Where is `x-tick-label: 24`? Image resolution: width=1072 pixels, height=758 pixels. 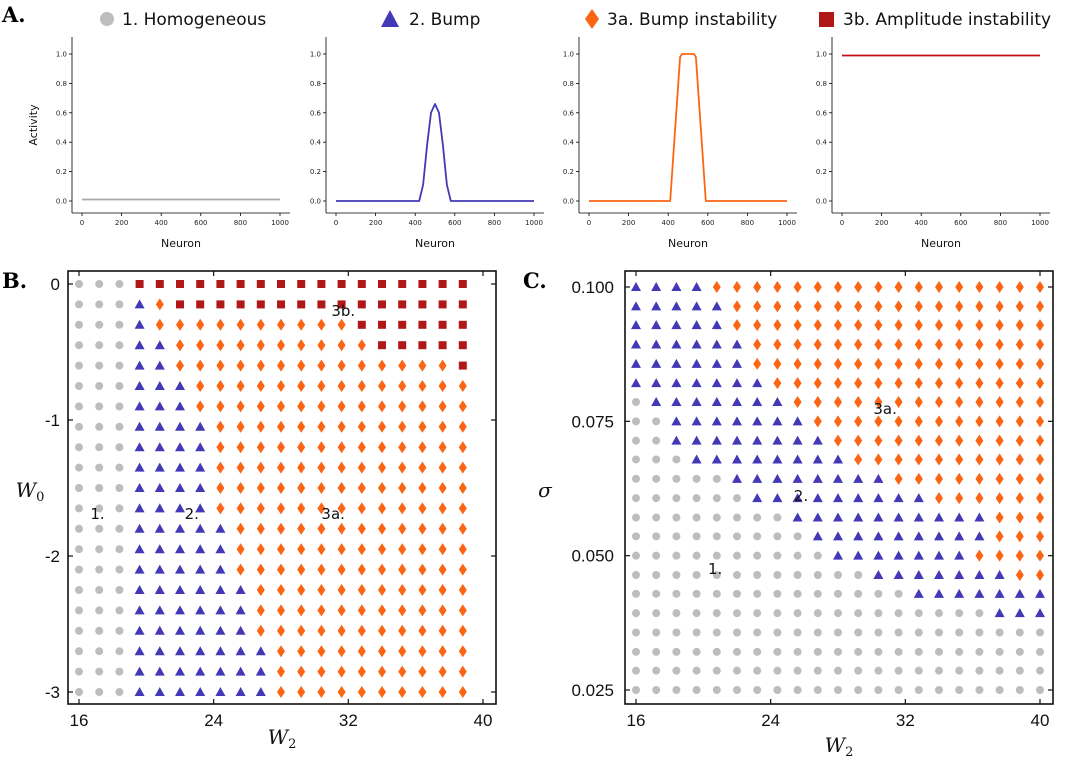 x-tick-label: 24 is located at coordinates (213, 720).